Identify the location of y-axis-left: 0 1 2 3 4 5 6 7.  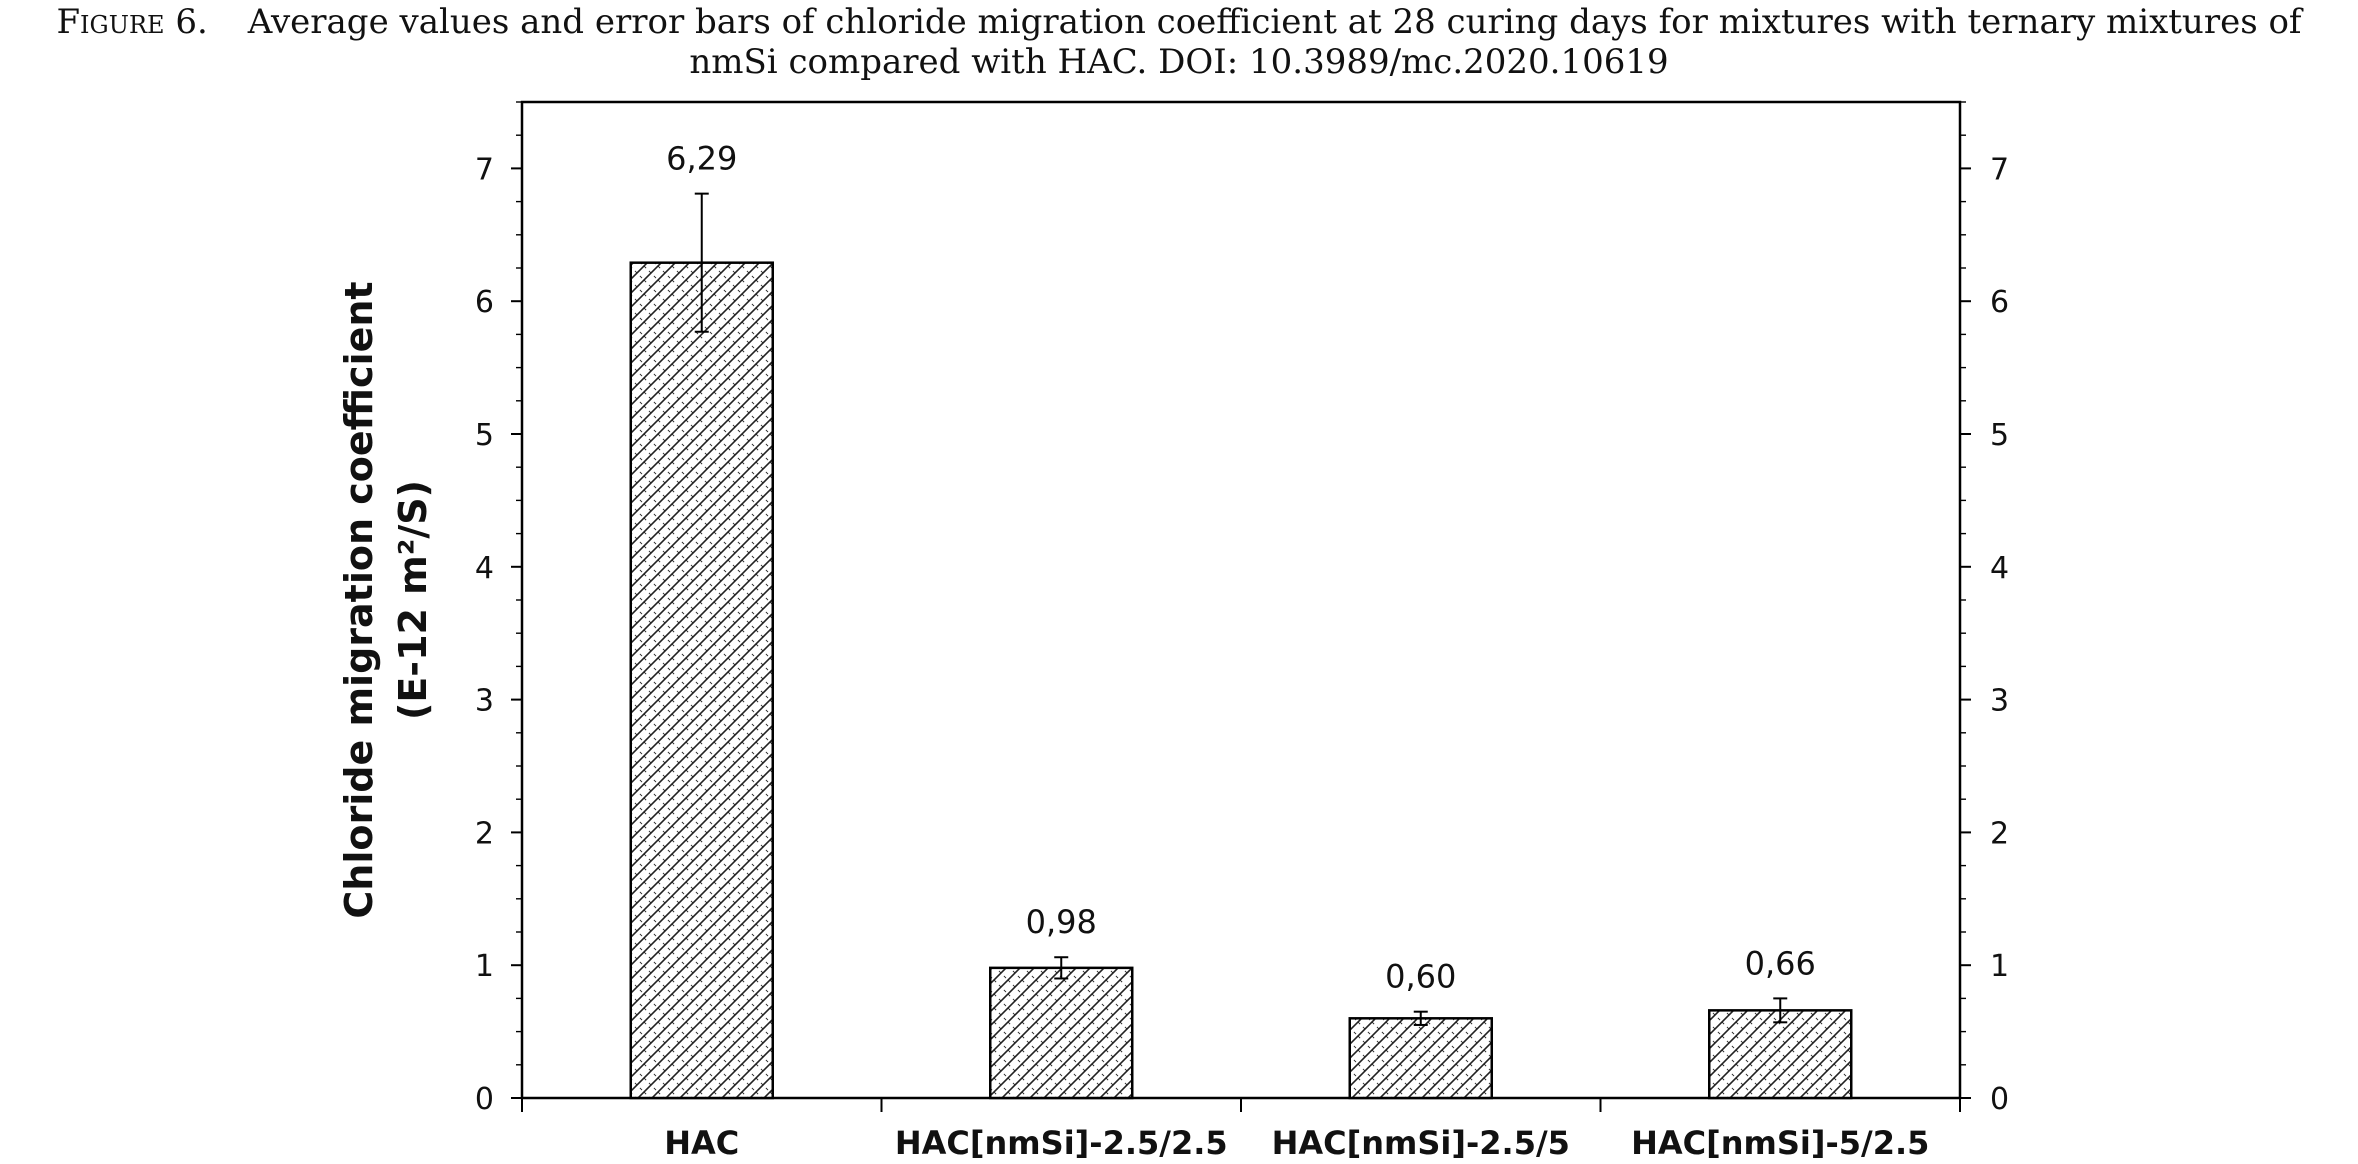
(498, 609).